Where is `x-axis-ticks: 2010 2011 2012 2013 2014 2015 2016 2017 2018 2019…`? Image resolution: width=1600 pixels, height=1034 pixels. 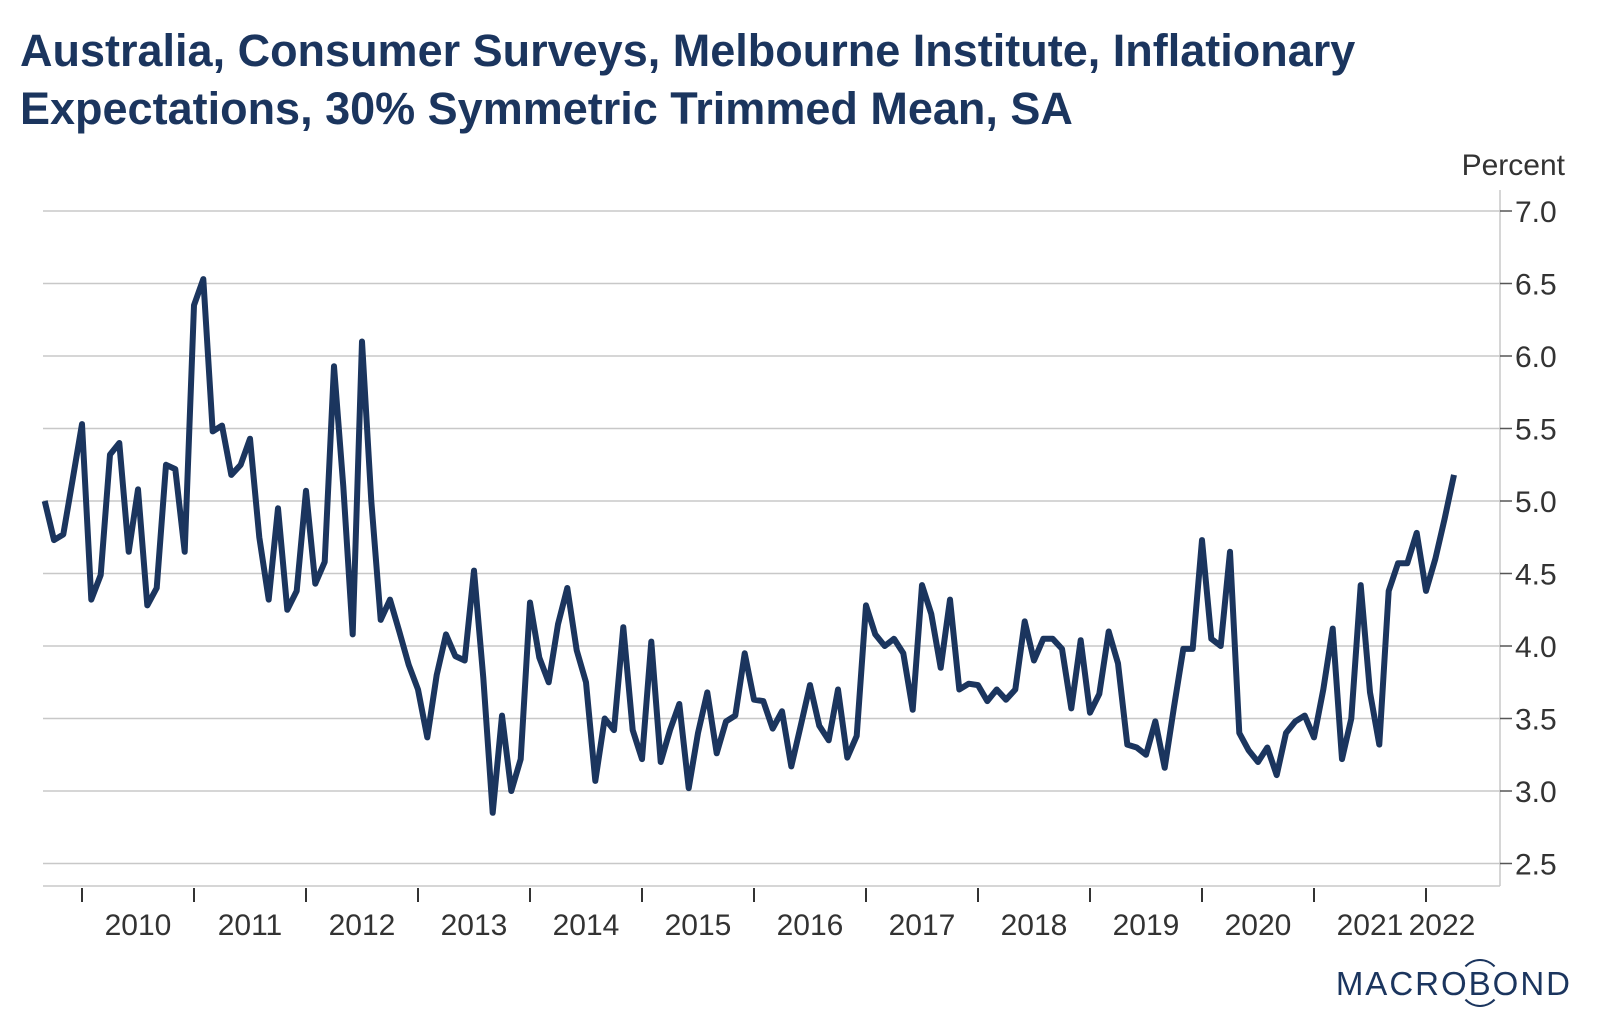
x-axis-ticks: 2010 2011 2012 2013 2014 2015 2016 2017 2018 2019… is located at coordinates (778, 915).